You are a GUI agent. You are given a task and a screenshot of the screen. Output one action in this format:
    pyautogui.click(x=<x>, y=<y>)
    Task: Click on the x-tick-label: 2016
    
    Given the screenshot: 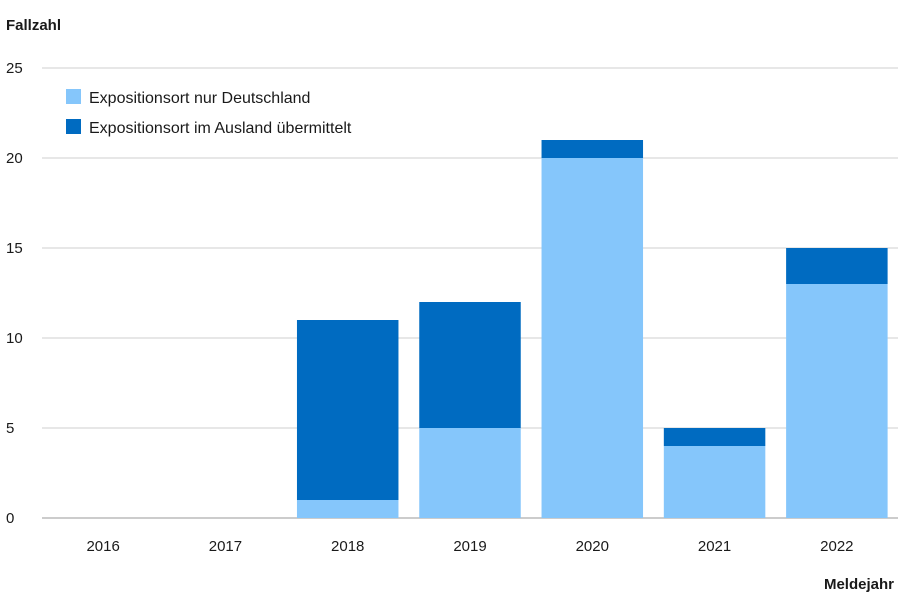 What is the action you would take?
    pyautogui.click(x=102, y=546)
    